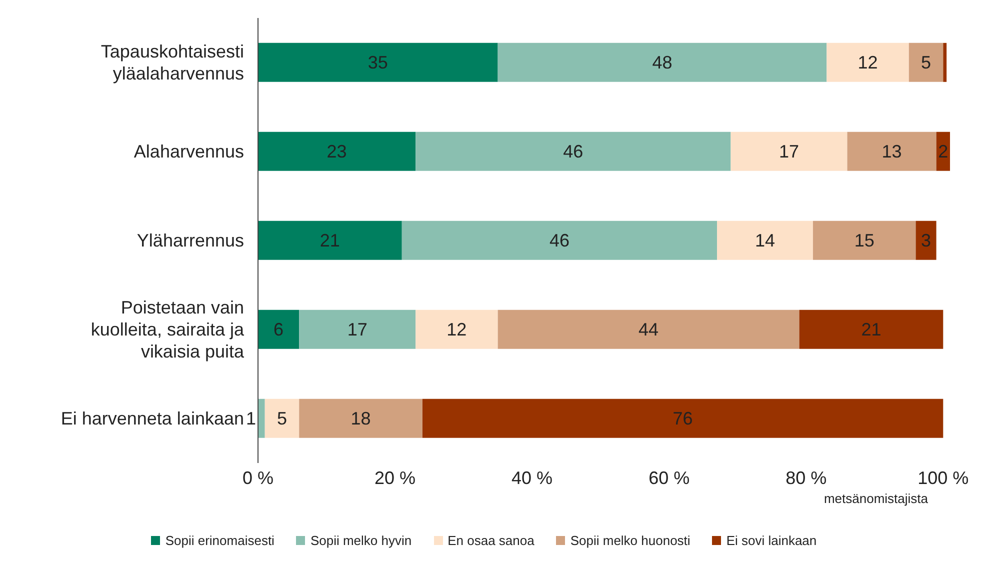  I want to click on legend-label: Ei sovi lainkaan, so click(771, 540).